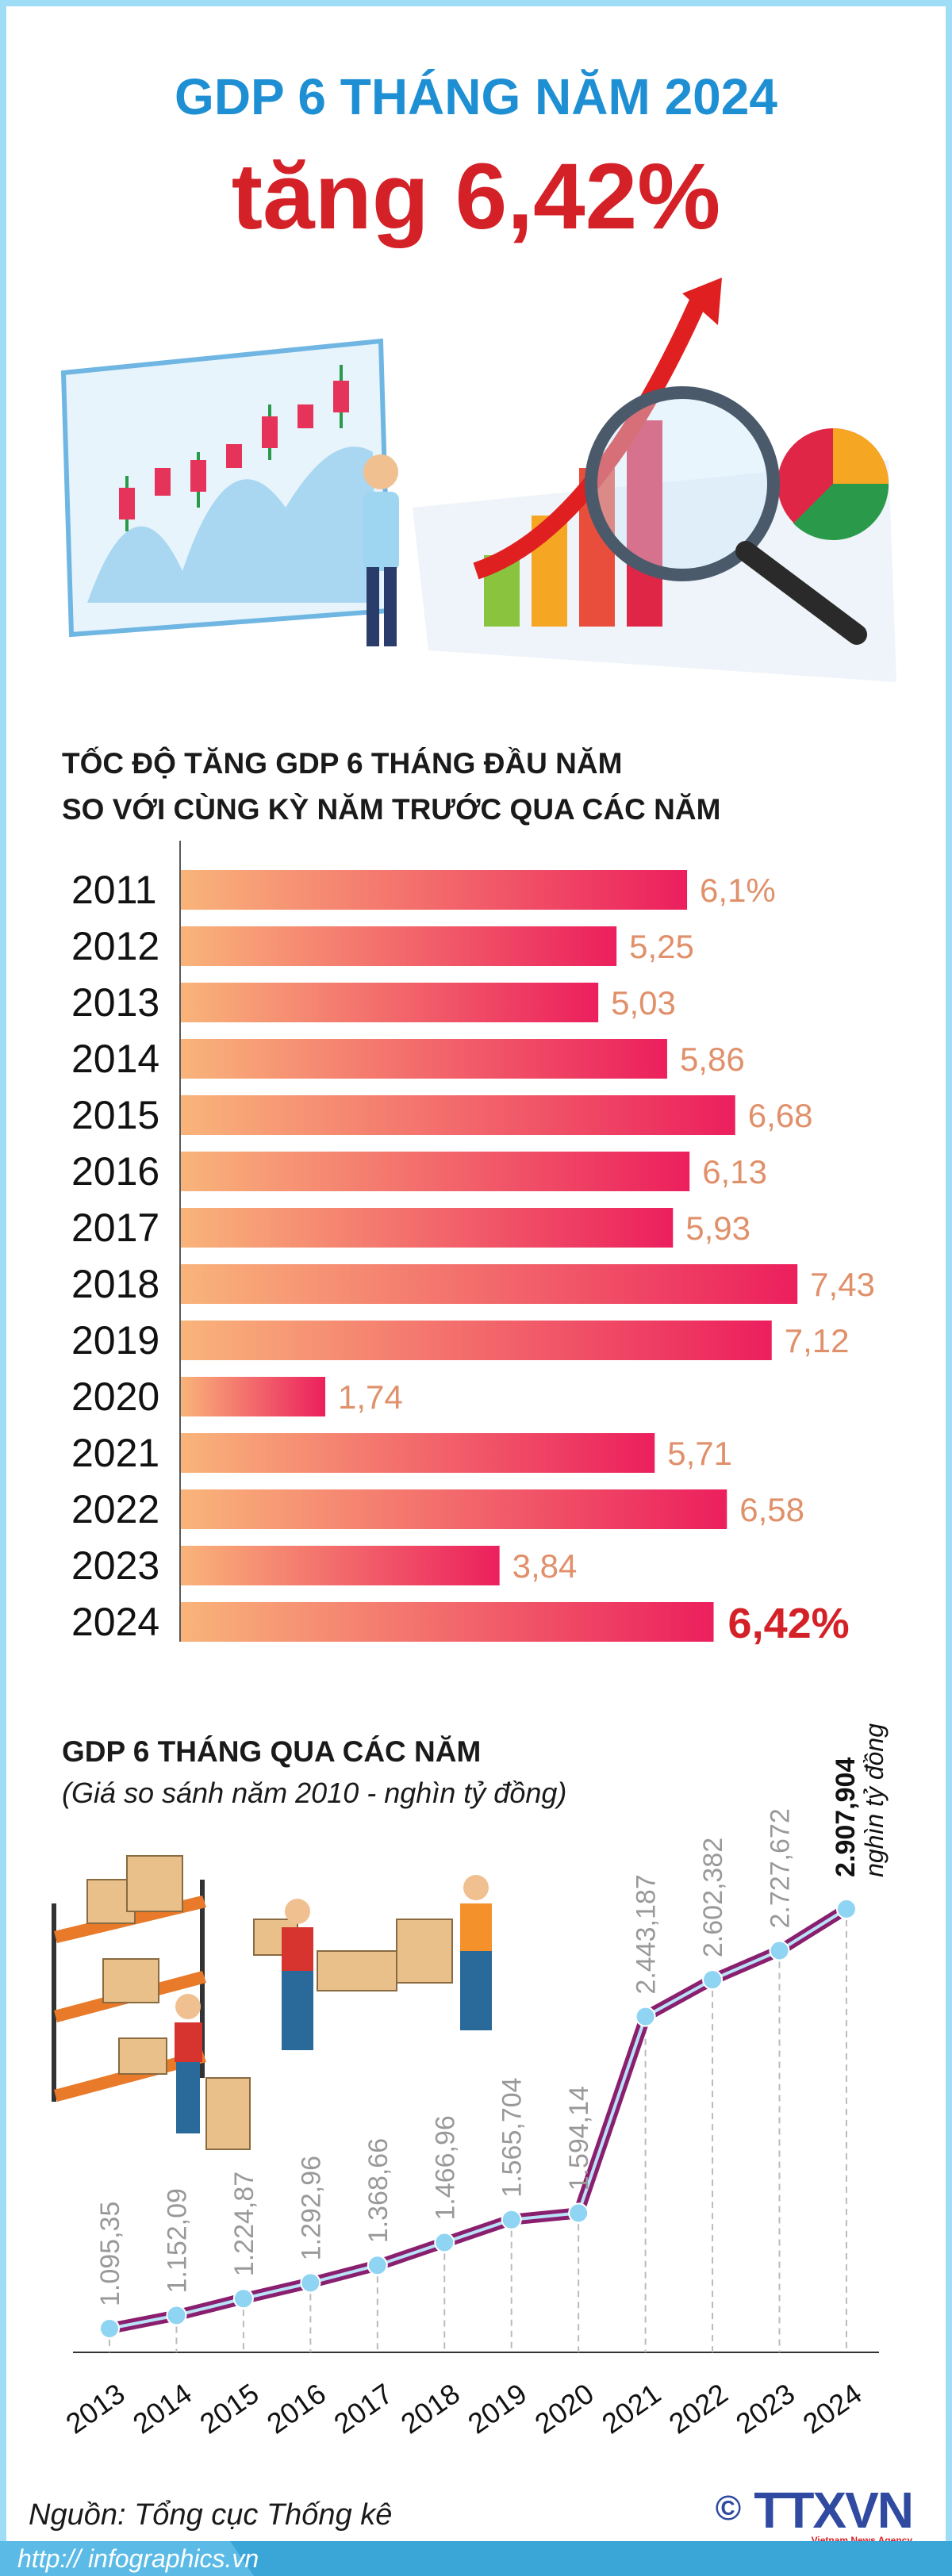 This screenshot has height=2576, width=952. Describe the element at coordinates (712, 1060) in the screenshot. I see `bar-value-label: 5,86` at that location.